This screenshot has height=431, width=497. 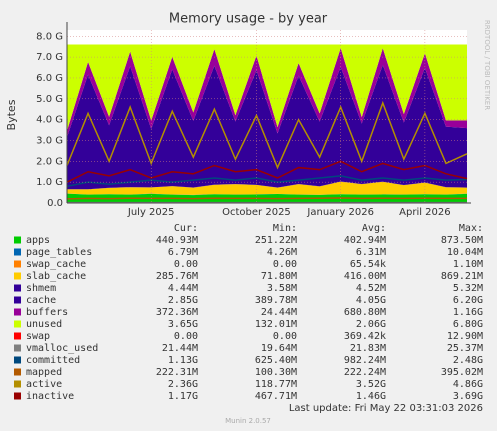 What do you see at coordinates (365, 360) in the screenshot?
I see `legend-stat: 982.24M` at bounding box center [365, 360].